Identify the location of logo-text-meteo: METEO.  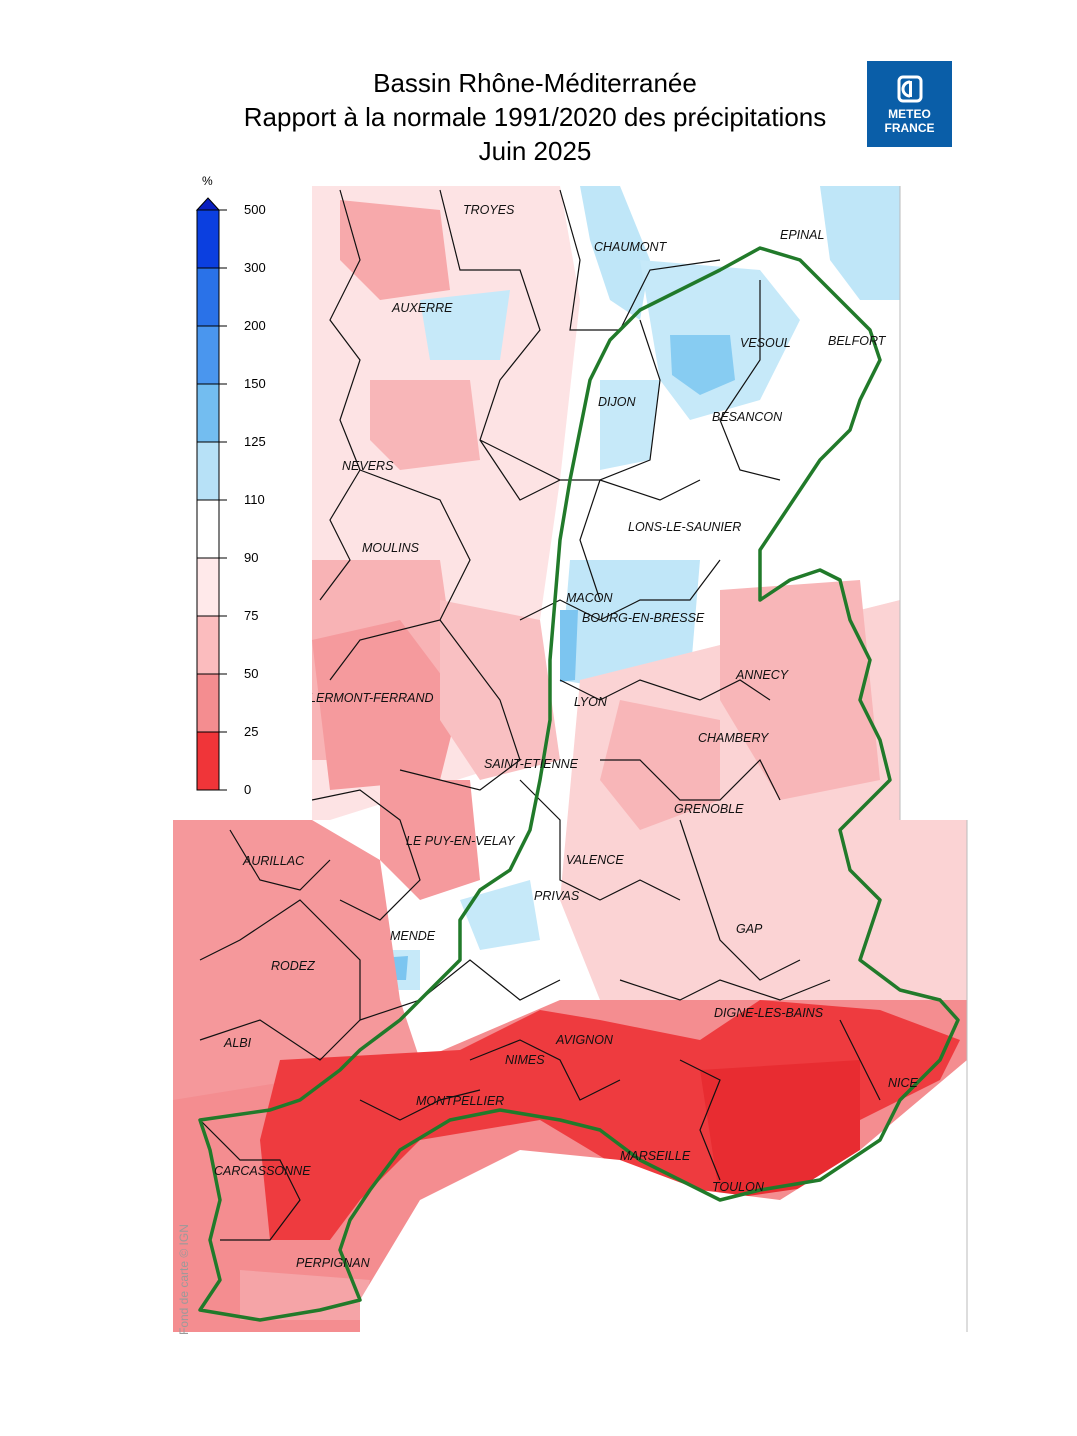
(909, 114).